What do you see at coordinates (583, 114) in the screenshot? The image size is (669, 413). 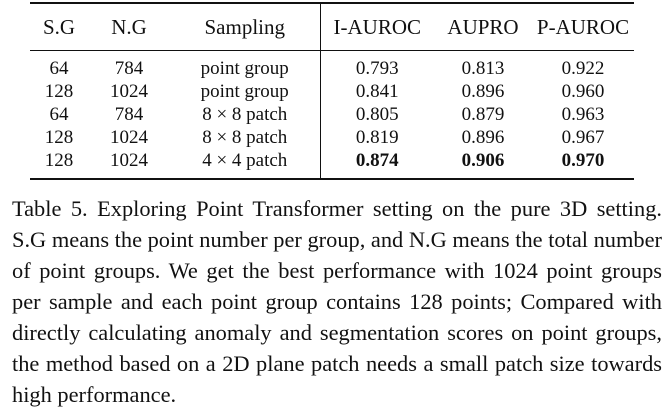 I see `cell-pauroc: 0.963` at bounding box center [583, 114].